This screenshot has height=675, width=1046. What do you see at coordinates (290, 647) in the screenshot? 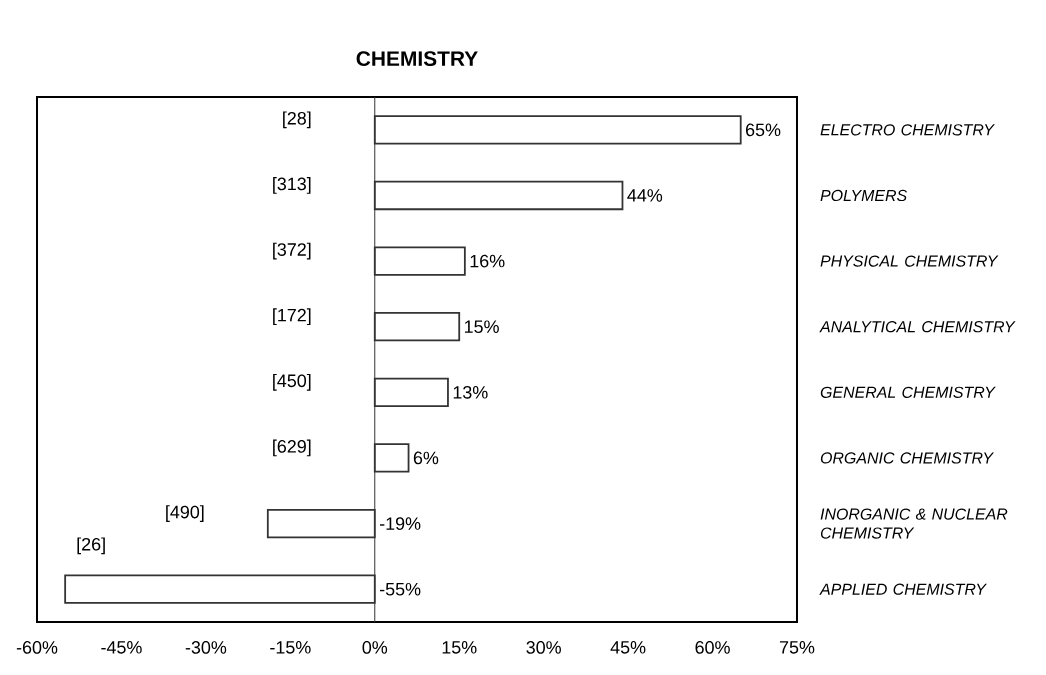
I see `x-tick-label: -15%` at bounding box center [290, 647].